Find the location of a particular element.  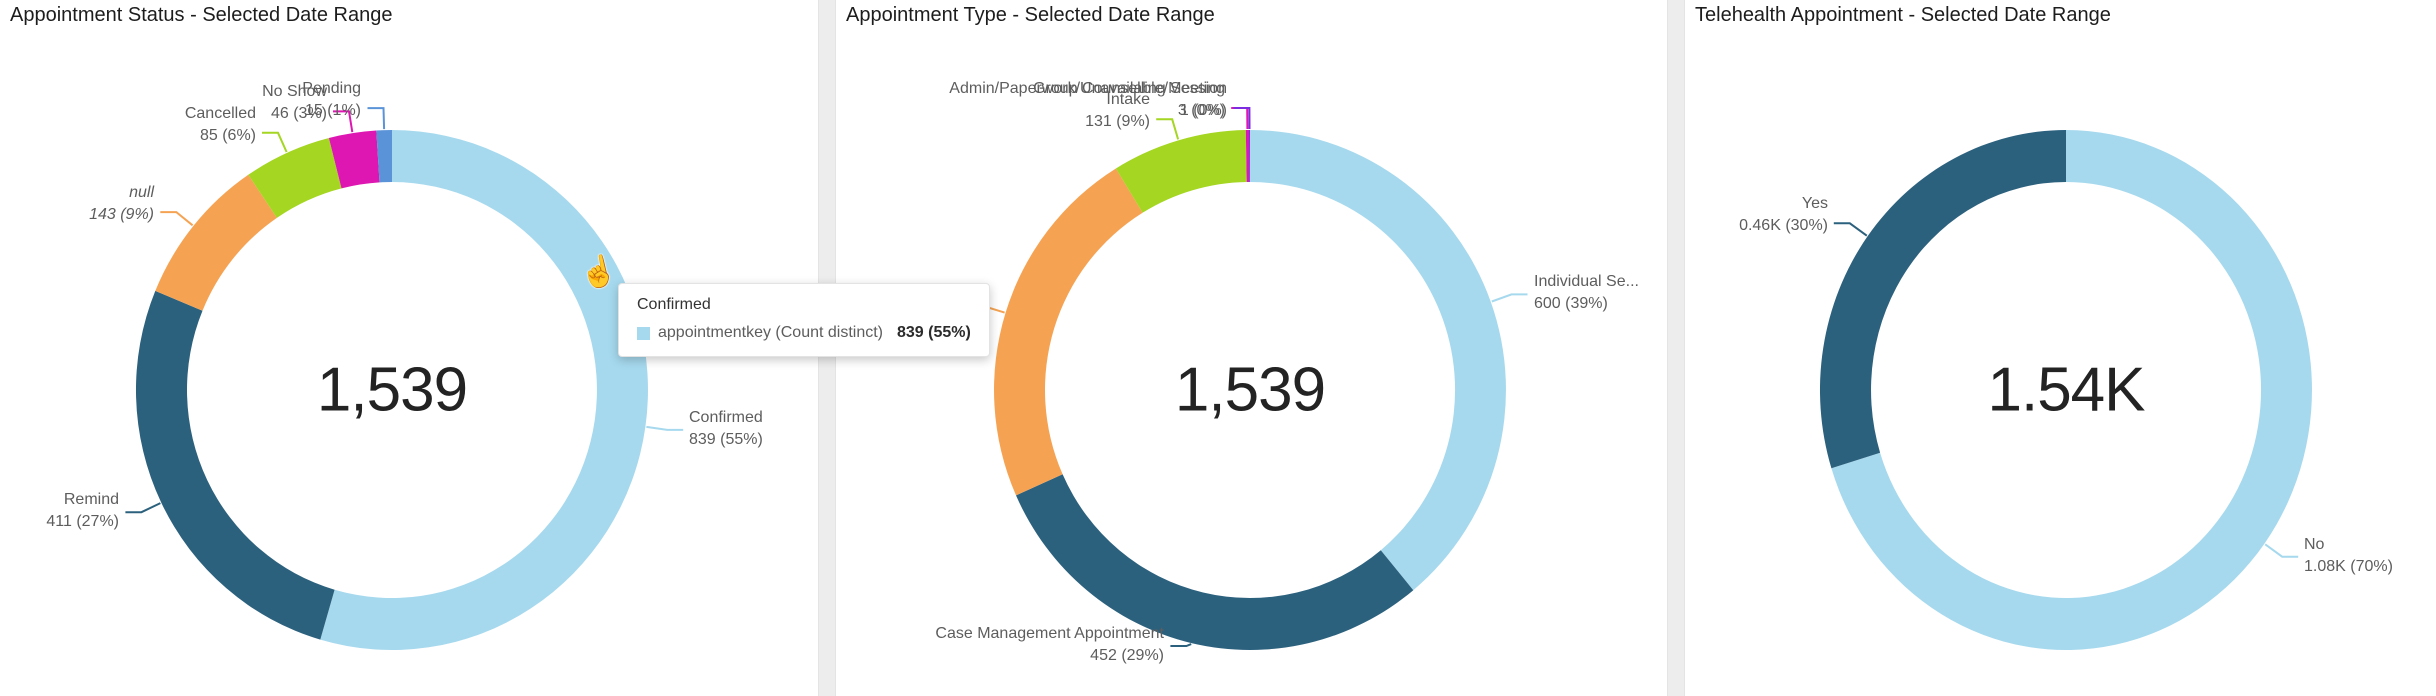

chart-title: Appointment Status - Selected Date Range is located at coordinates (201, 15).